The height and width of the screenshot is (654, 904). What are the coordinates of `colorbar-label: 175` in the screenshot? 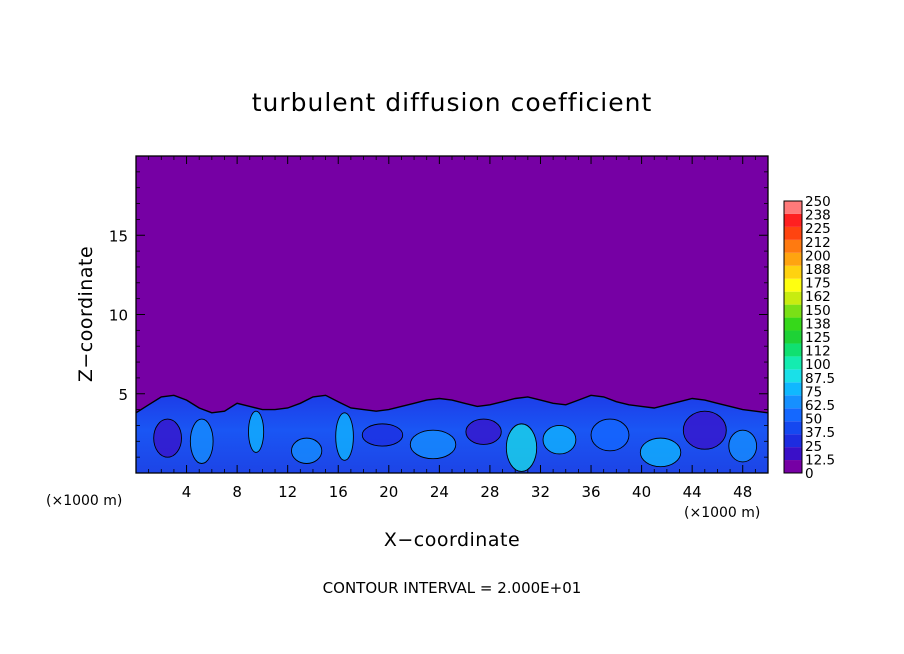 It's located at (818, 284).